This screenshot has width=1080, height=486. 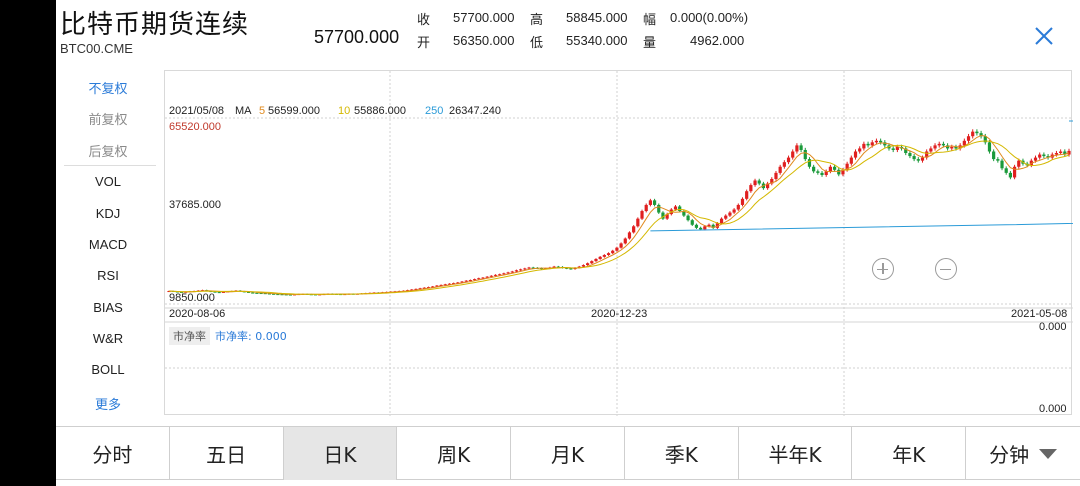 I want to click on tab-intraday: 分时, so click(x=113, y=453).